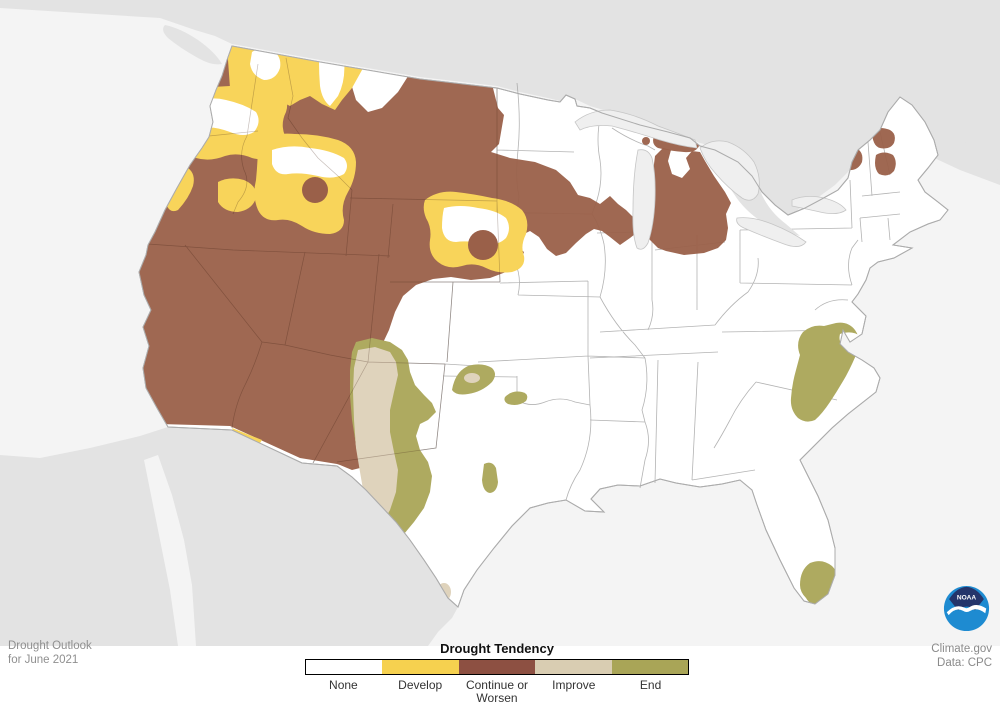 The width and height of the screenshot is (1000, 704). Describe the element at coordinates (574, 685) in the screenshot. I see `legend-label-improve: Improve` at that location.